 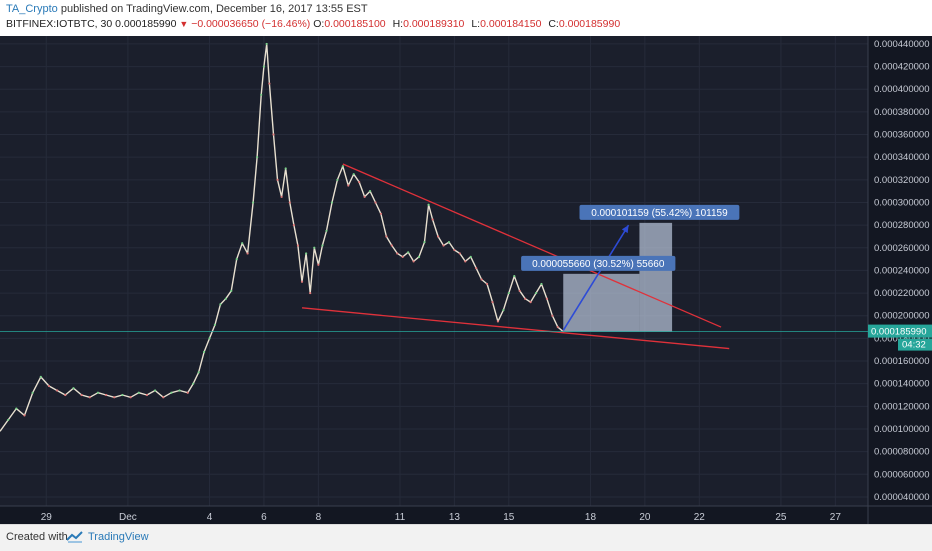 I want to click on y-tick-label: 0.000440000, so click(x=901, y=44).